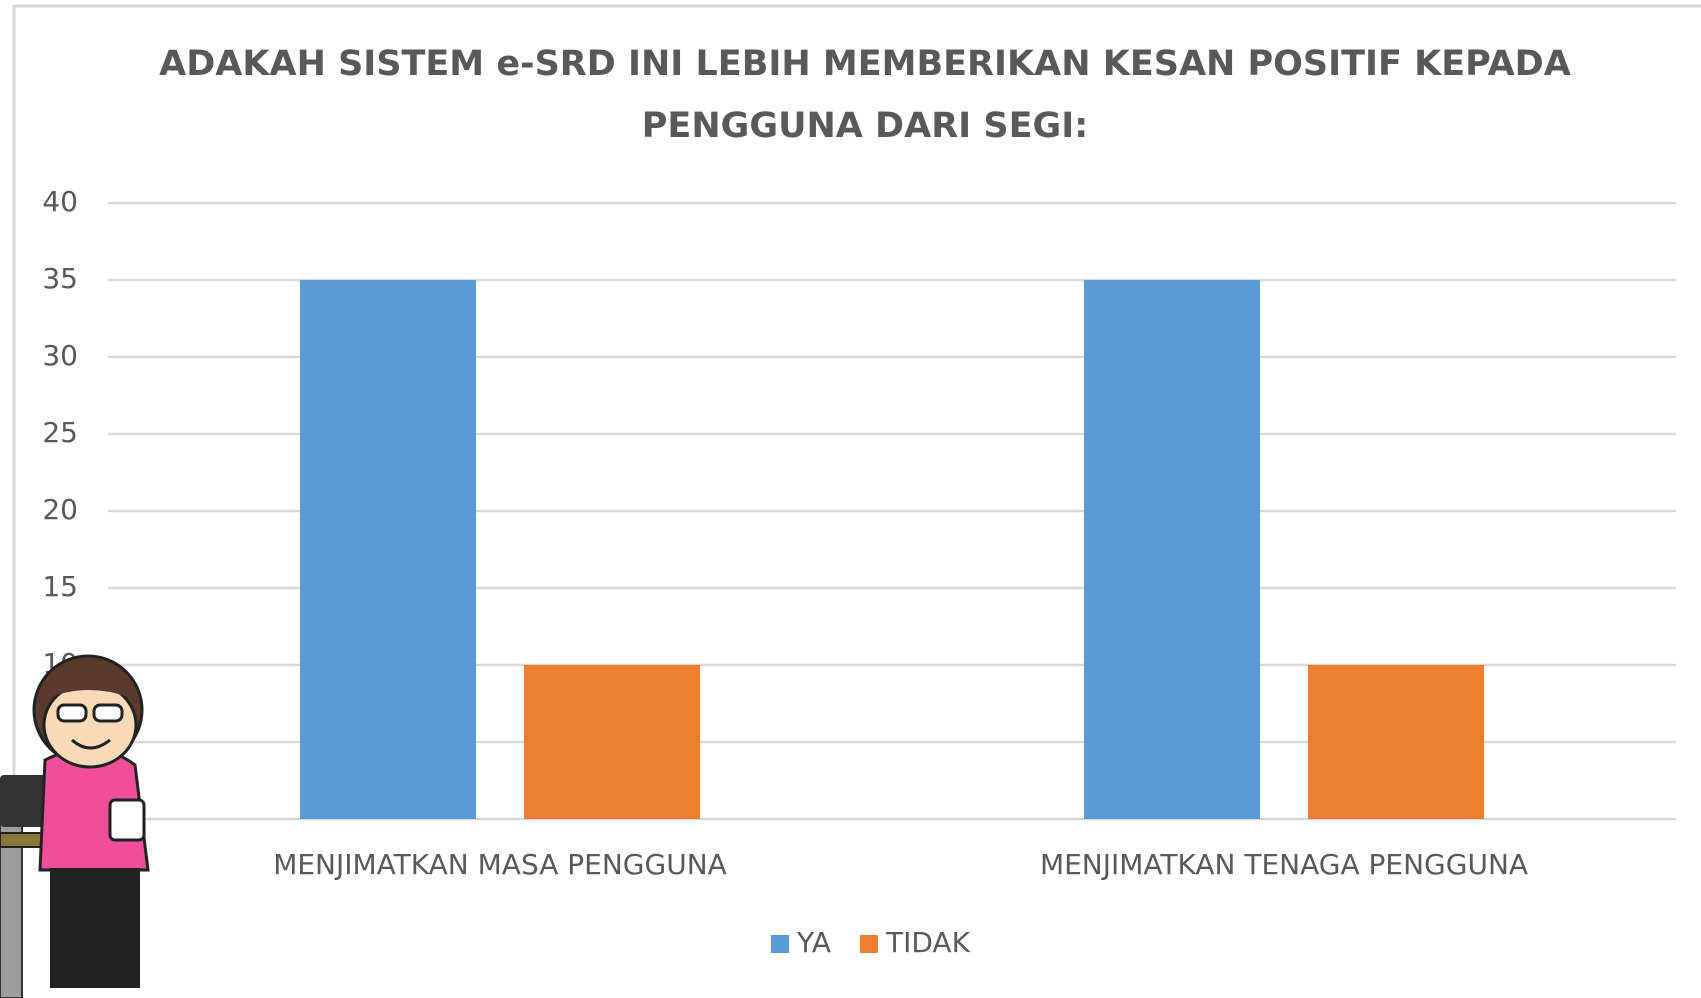 This screenshot has width=1701, height=998. What do you see at coordinates (865, 126) in the screenshot?
I see `chart-title: PENGGUNA DARI SEGI:` at bounding box center [865, 126].